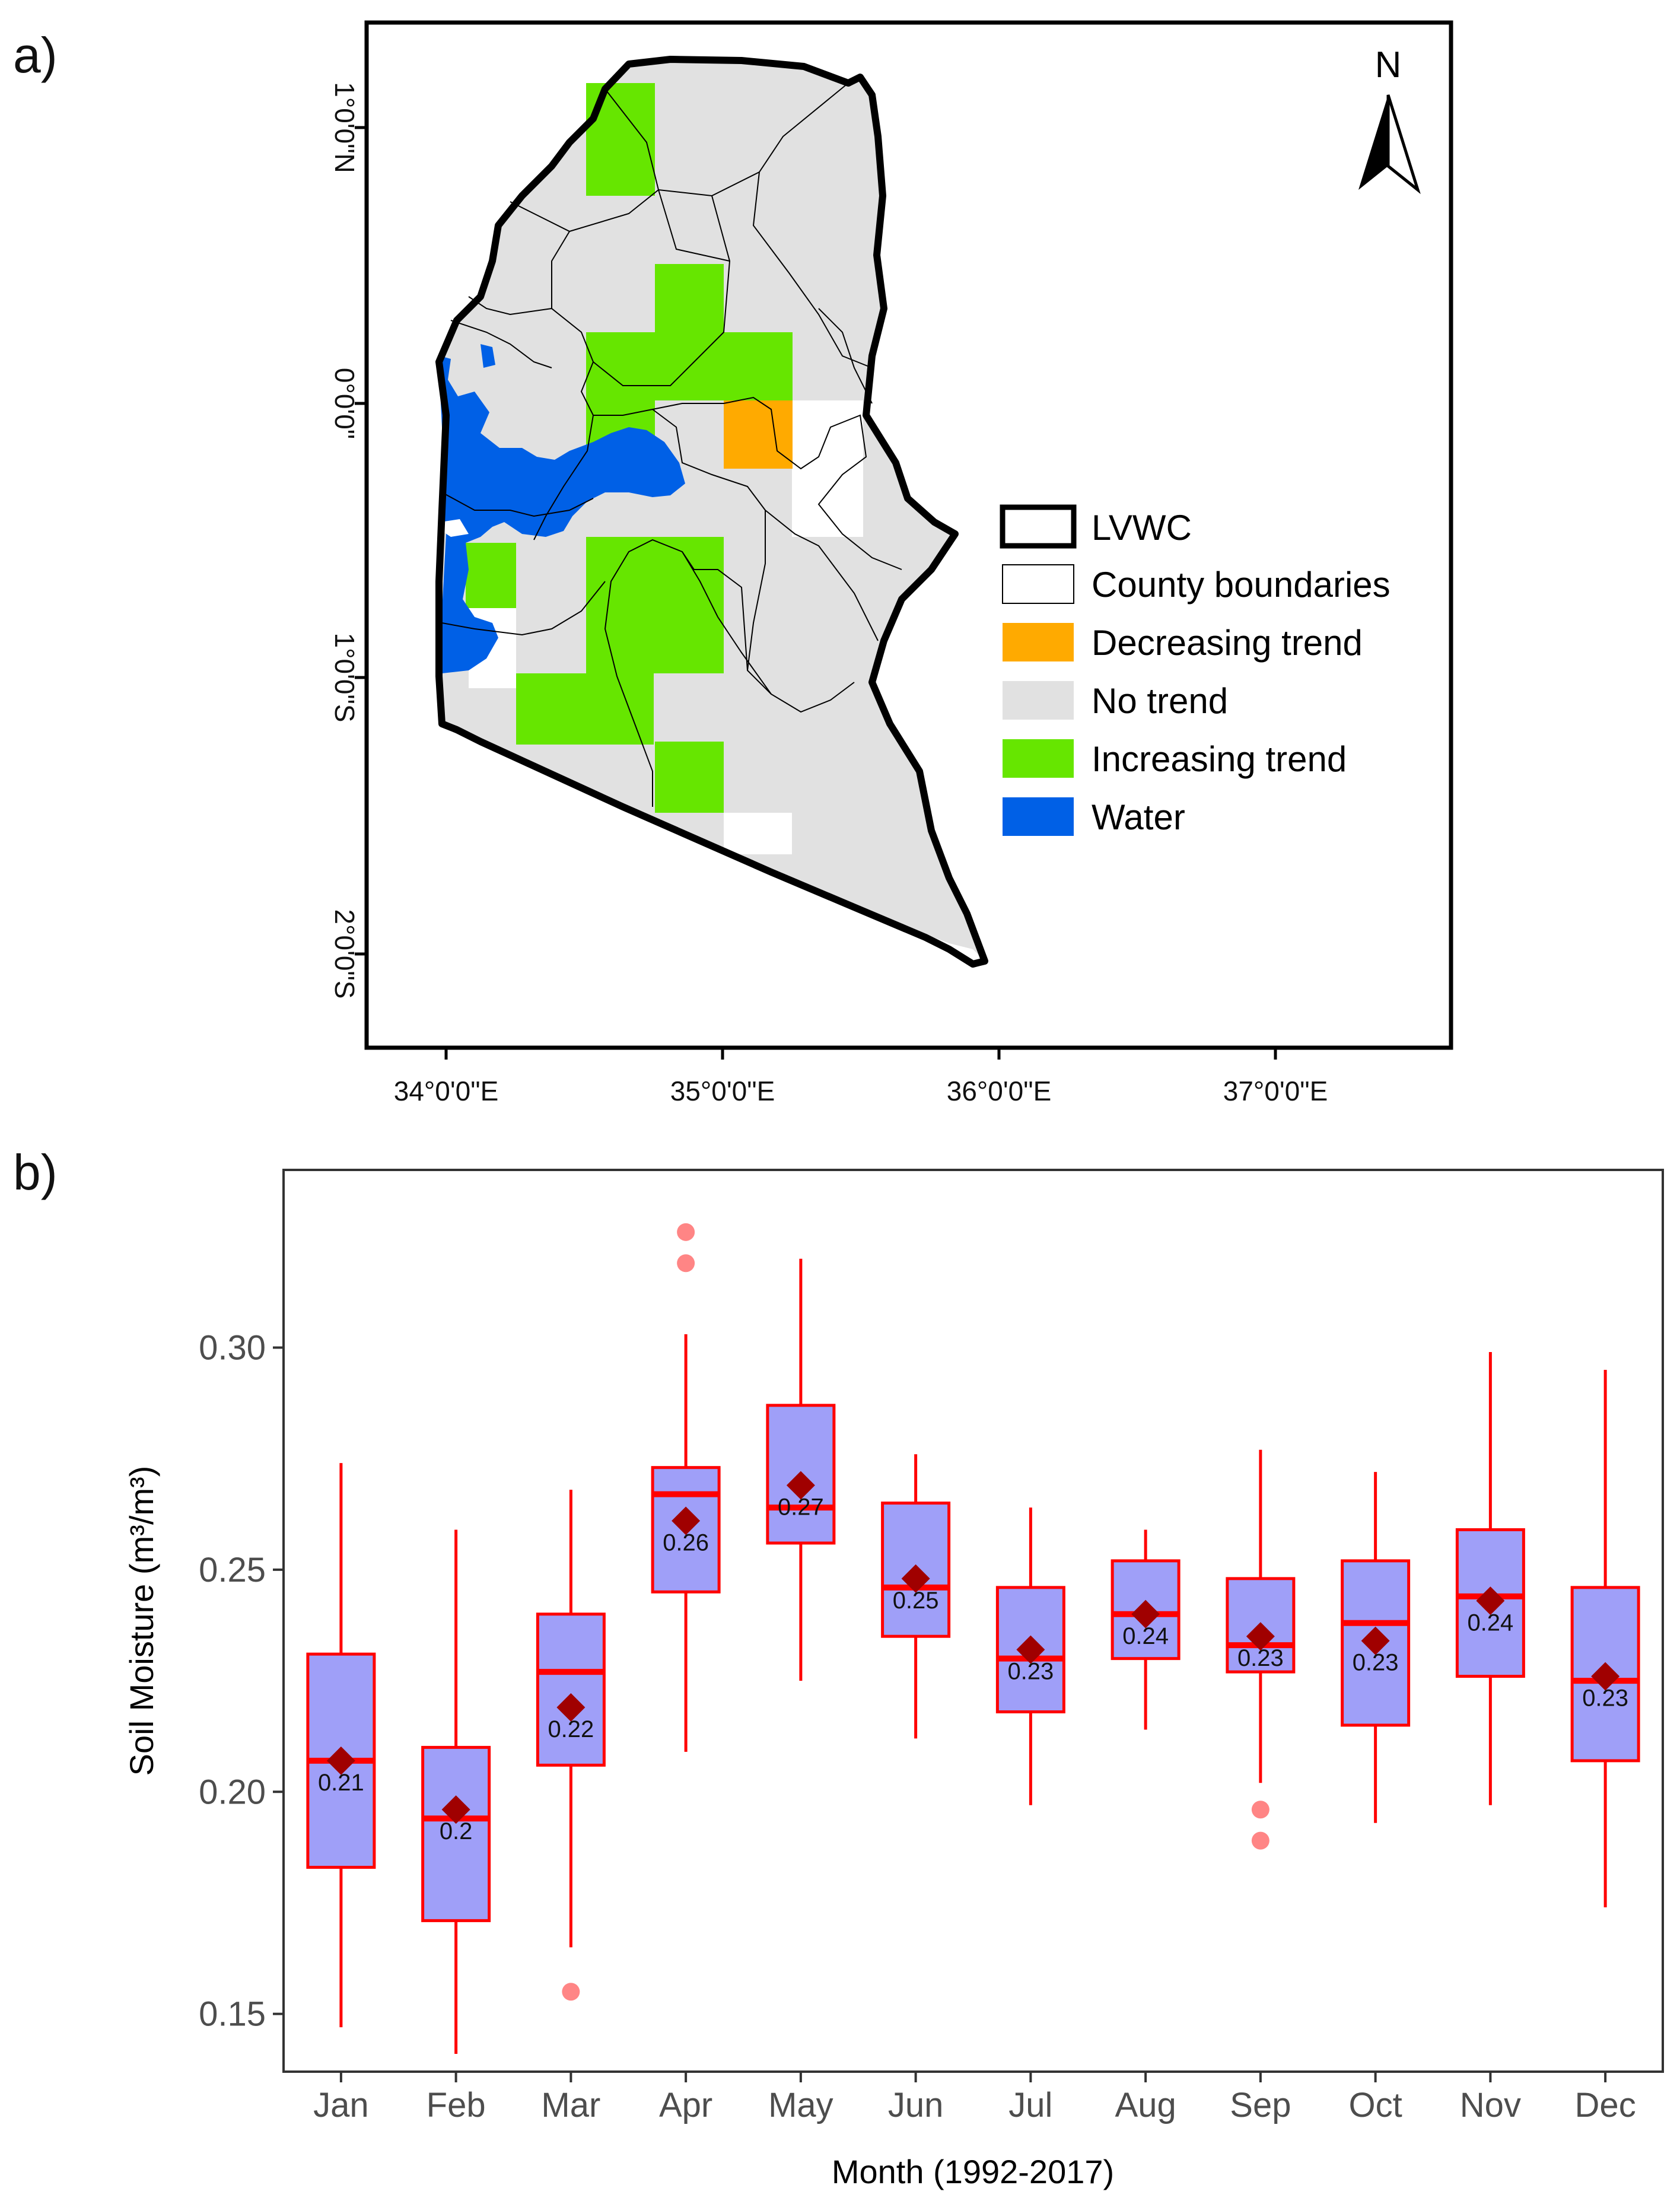  Describe the element at coordinates (454, 528) in the screenshot. I see `island` at that location.